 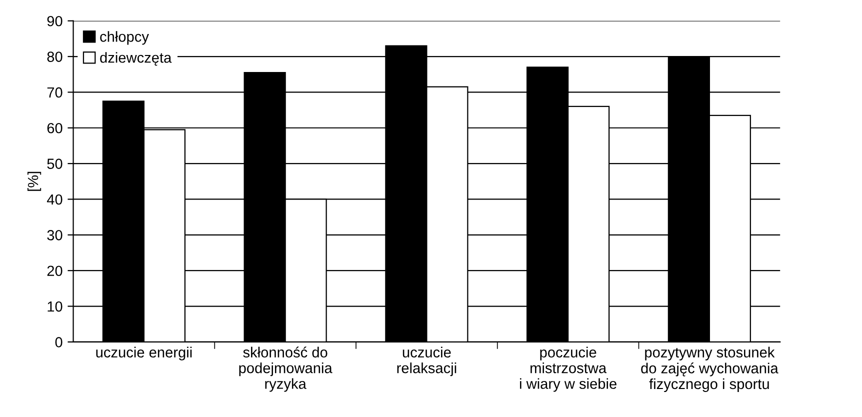 What do you see at coordinates (54, 199) in the screenshot?
I see `y-tick-label: 40` at bounding box center [54, 199].